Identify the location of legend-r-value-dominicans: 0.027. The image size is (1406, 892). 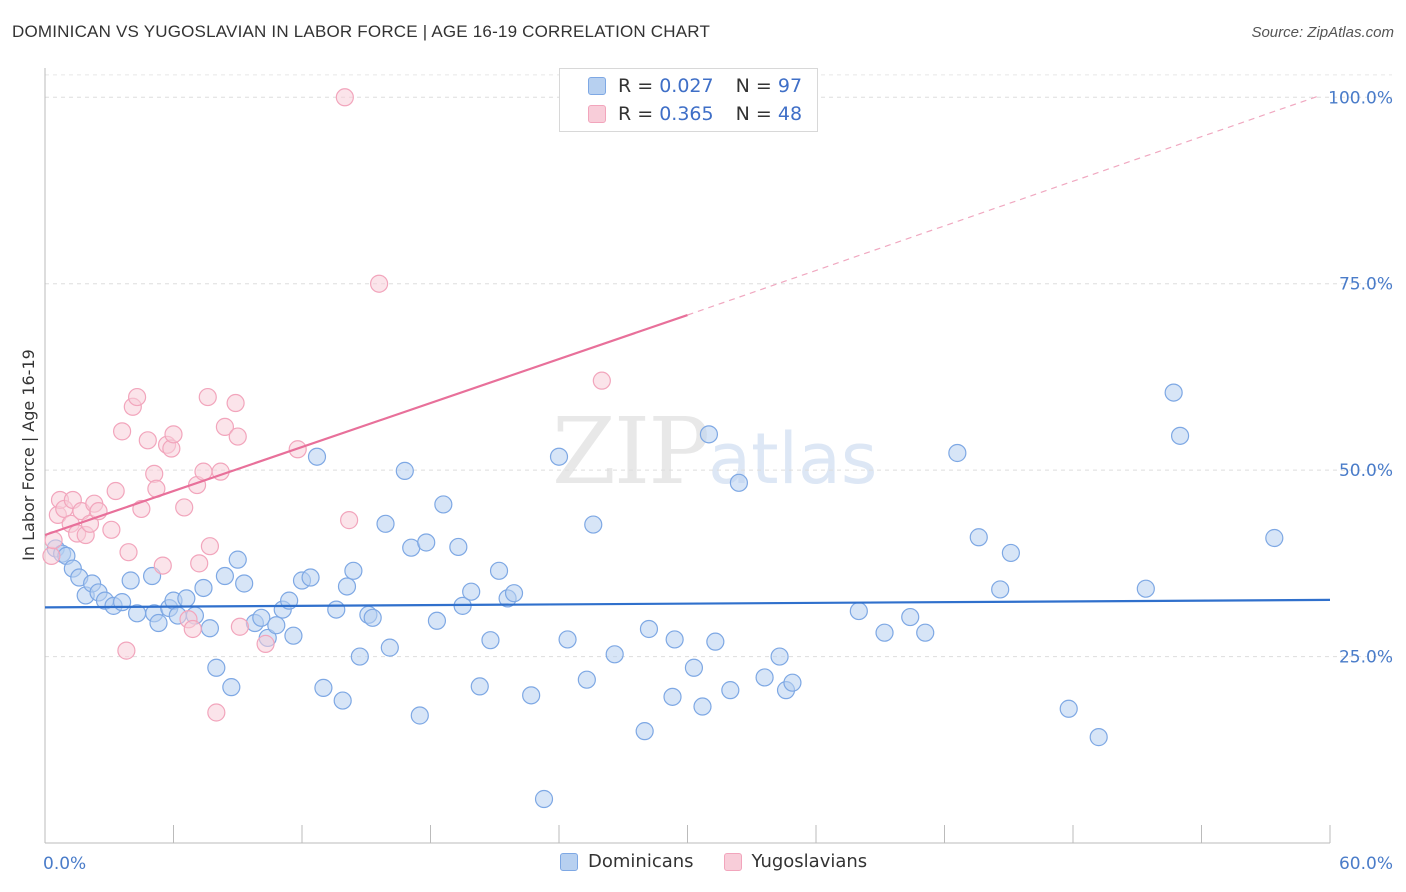
(686, 86).